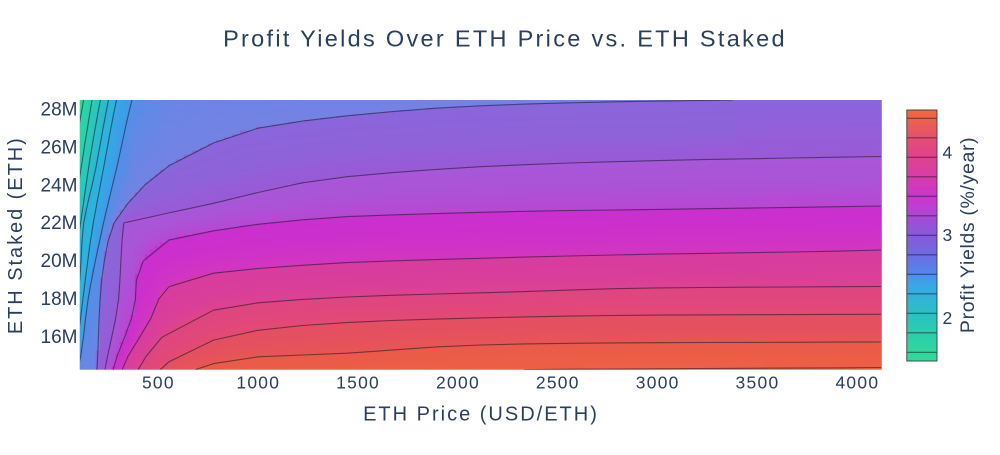 This screenshot has height=455, width=1000. I want to click on svg-text: ETH Price (USD/ETH), so click(481, 415).